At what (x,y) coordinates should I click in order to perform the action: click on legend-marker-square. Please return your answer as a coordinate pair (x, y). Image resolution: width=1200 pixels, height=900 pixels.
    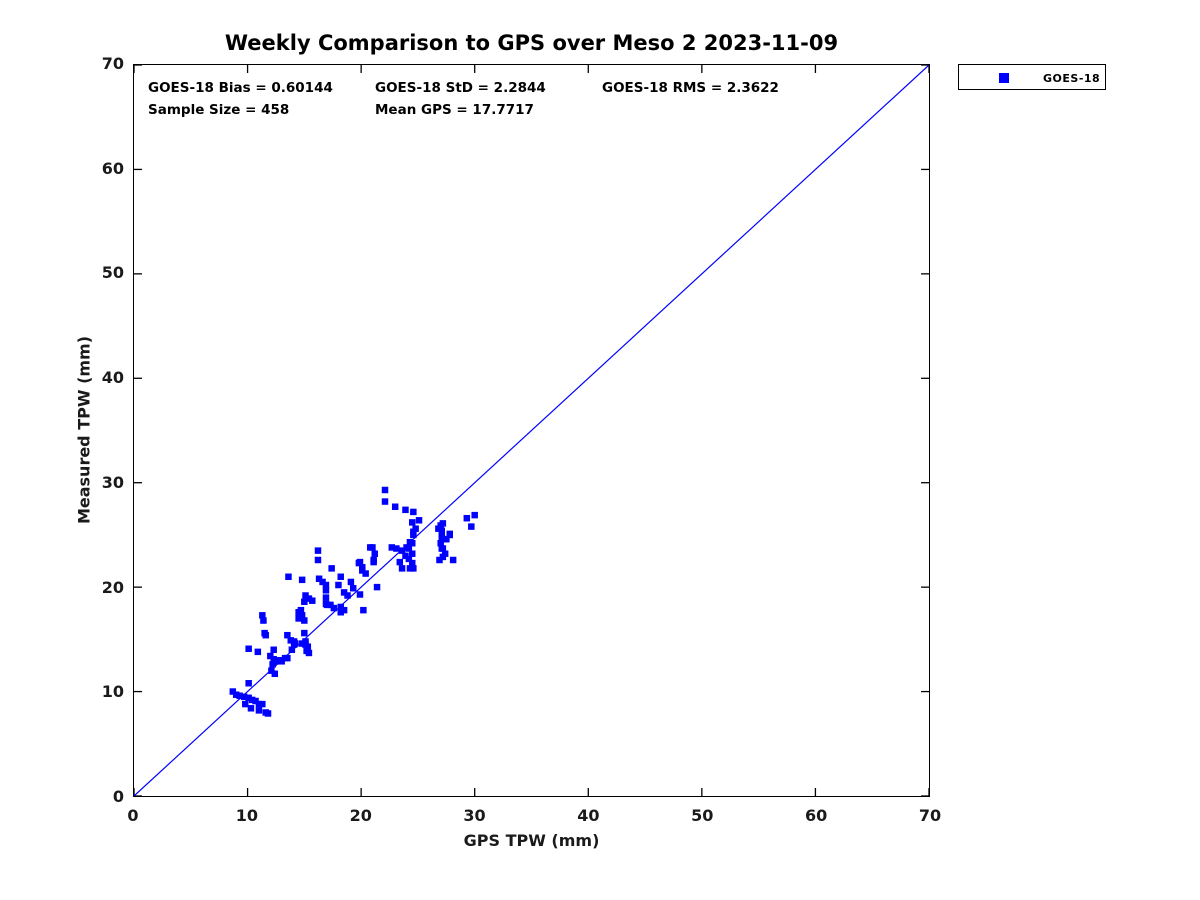
    Looking at the image, I should click on (1004, 78).